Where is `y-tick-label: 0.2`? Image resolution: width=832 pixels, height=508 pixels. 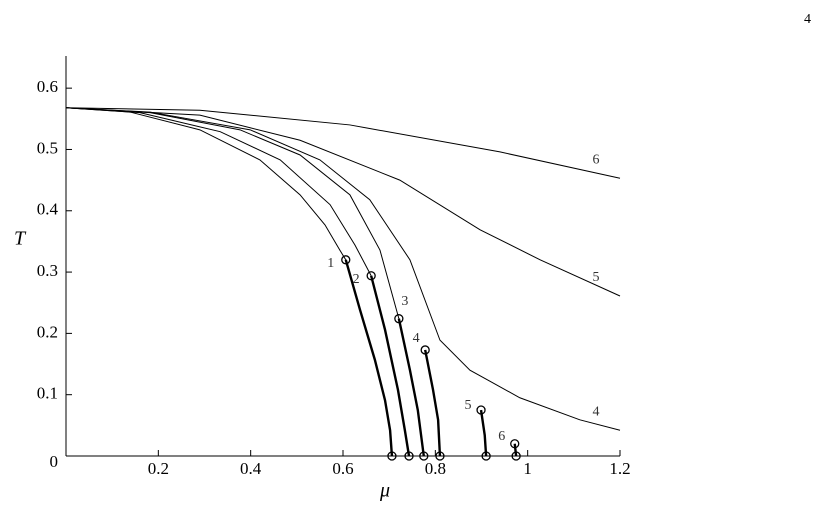 y-tick-label: 0.2 is located at coordinates (47, 331).